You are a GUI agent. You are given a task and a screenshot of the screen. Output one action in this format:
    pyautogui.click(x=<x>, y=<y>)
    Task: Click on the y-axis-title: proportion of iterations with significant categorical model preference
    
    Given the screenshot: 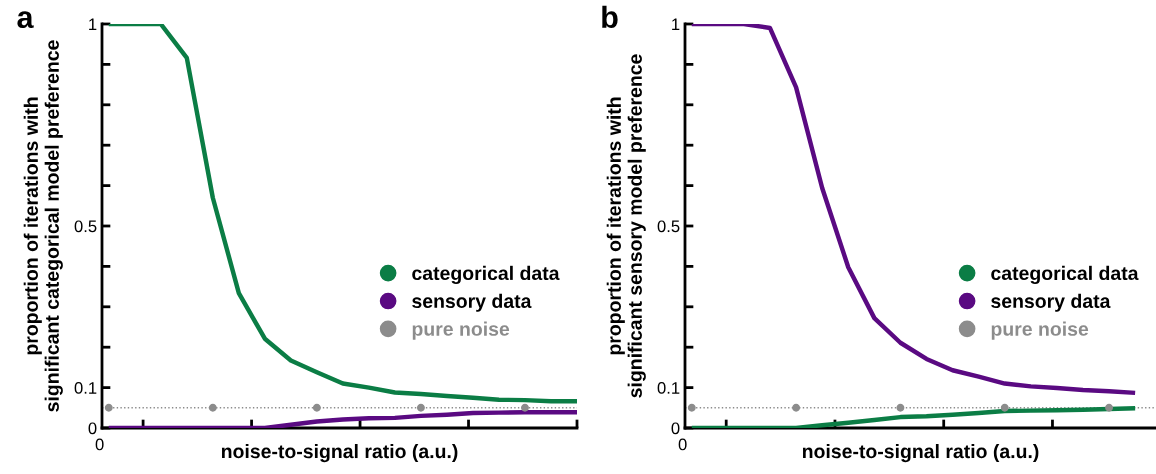 What is the action you would take?
    pyautogui.click(x=43, y=226)
    